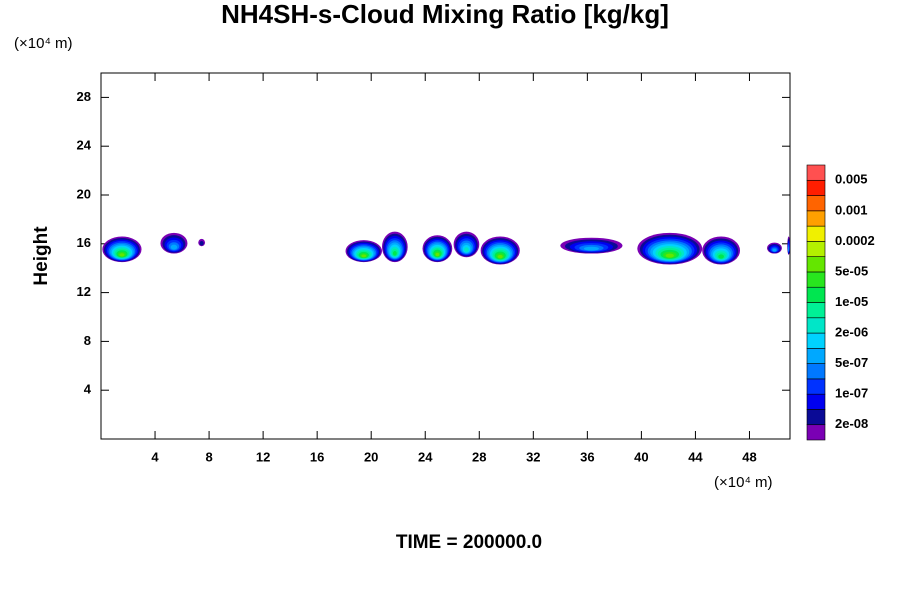 Image resolution: width=900 pixels, height=600 pixels. Describe the element at coordinates (851, 393) in the screenshot. I see `colorbar-label: 1e-07` at that location.